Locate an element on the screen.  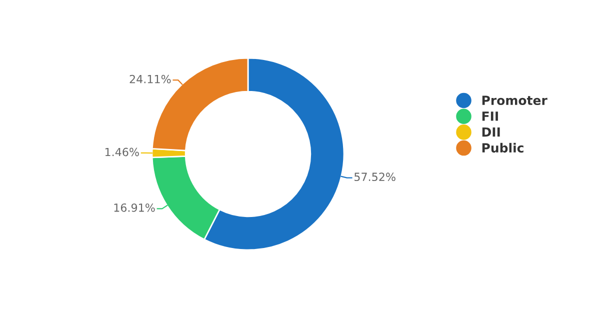
data-label: 24.11% is located at coordinates (150, 79).